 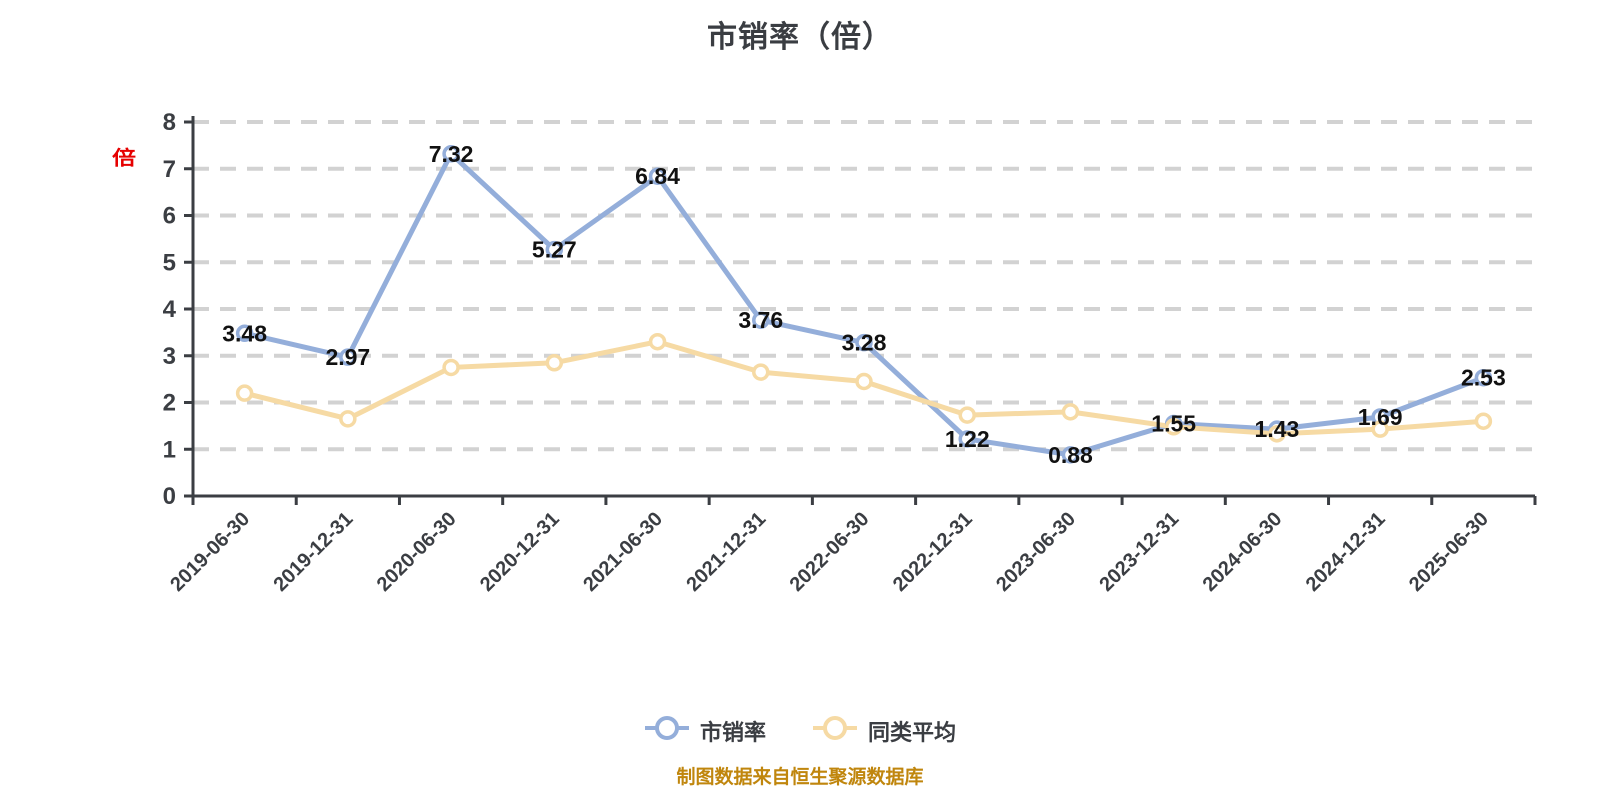 I want to click on y-tick-label: 7, so click(x=169, y=169).